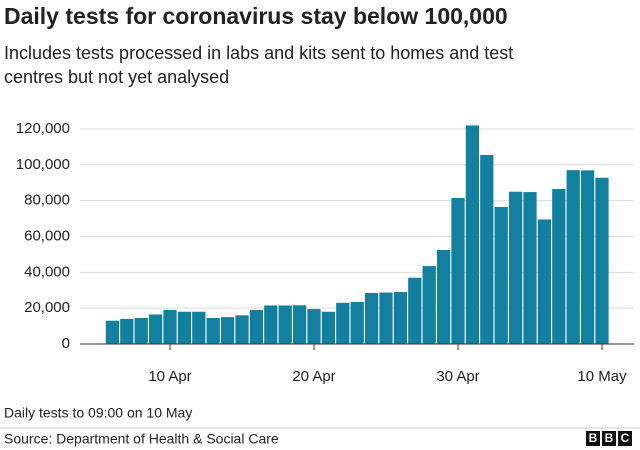 The height and width of the screenshot is (450, 640). Describe the element at coordinates (169, 376) in the screenshot. I see `x-tick-label: 10 Apr` at that location.